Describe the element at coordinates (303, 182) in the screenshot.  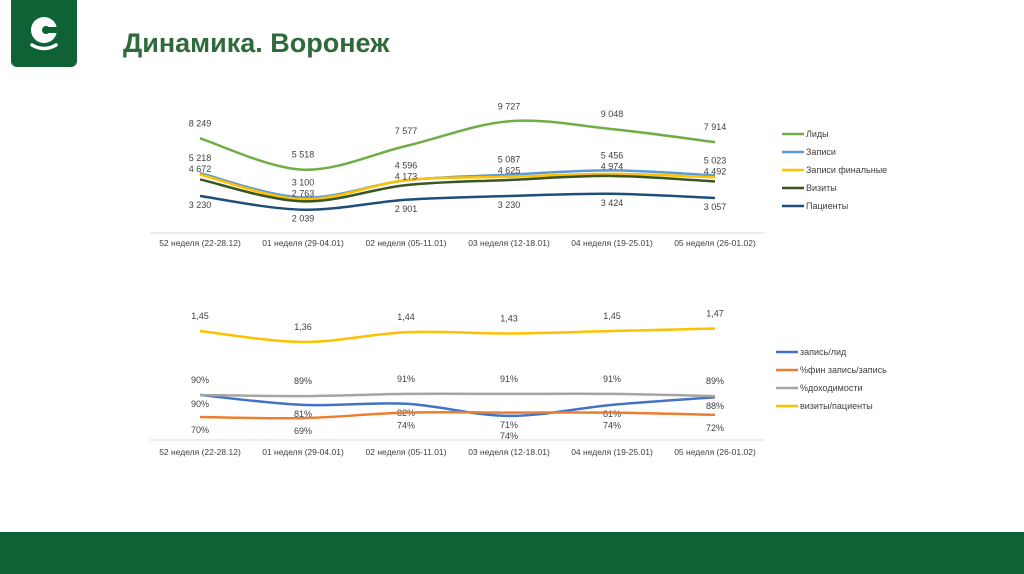
I see `data-label: 3 100` at that location.